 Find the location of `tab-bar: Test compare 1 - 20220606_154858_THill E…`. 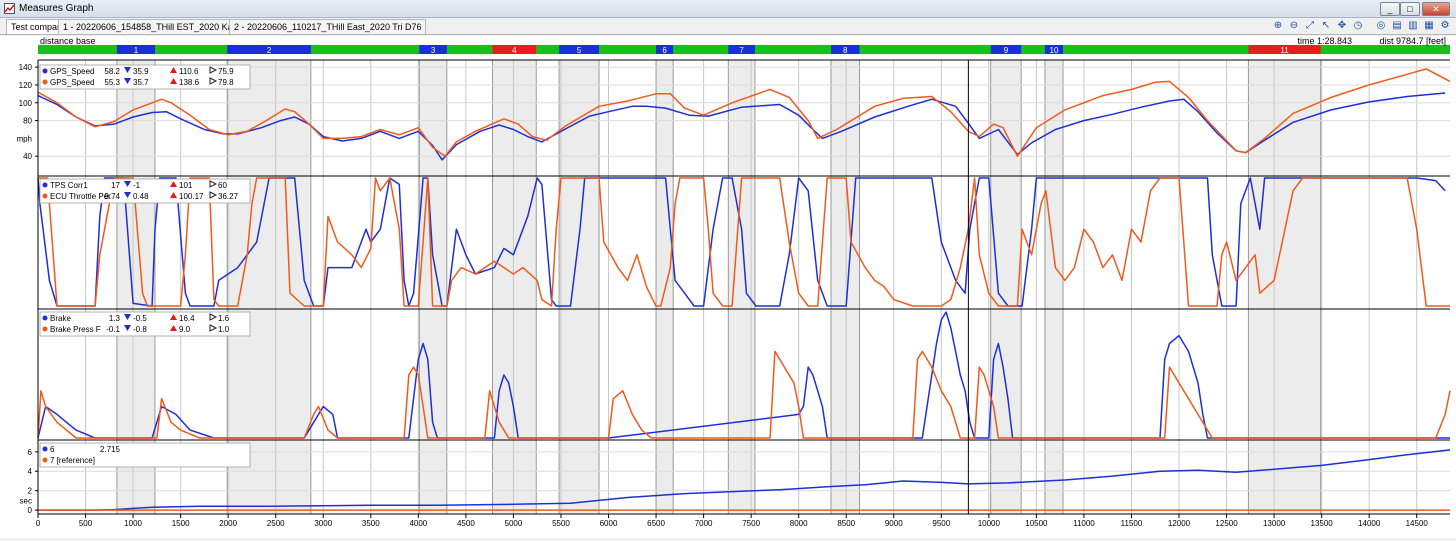

tab-bar: Test compare 1 - 20220606_154858_THill E… is located at coordinates (728, 26).